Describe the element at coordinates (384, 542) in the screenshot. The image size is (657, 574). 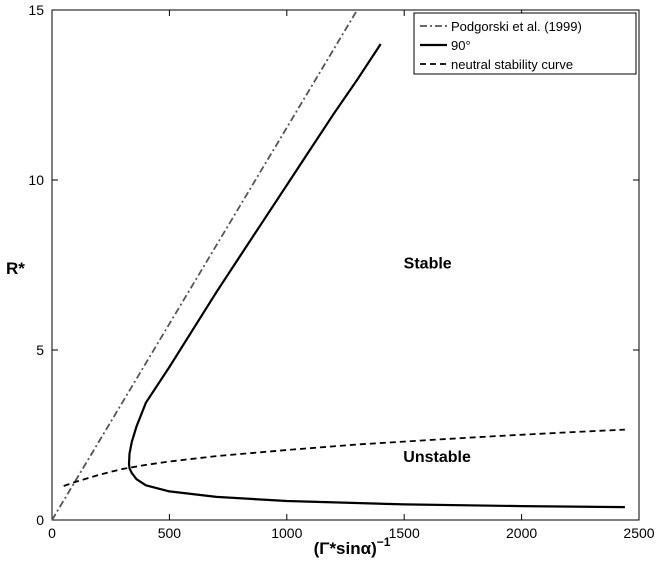
I see `x-axis-title-superscript: −1` at that location.